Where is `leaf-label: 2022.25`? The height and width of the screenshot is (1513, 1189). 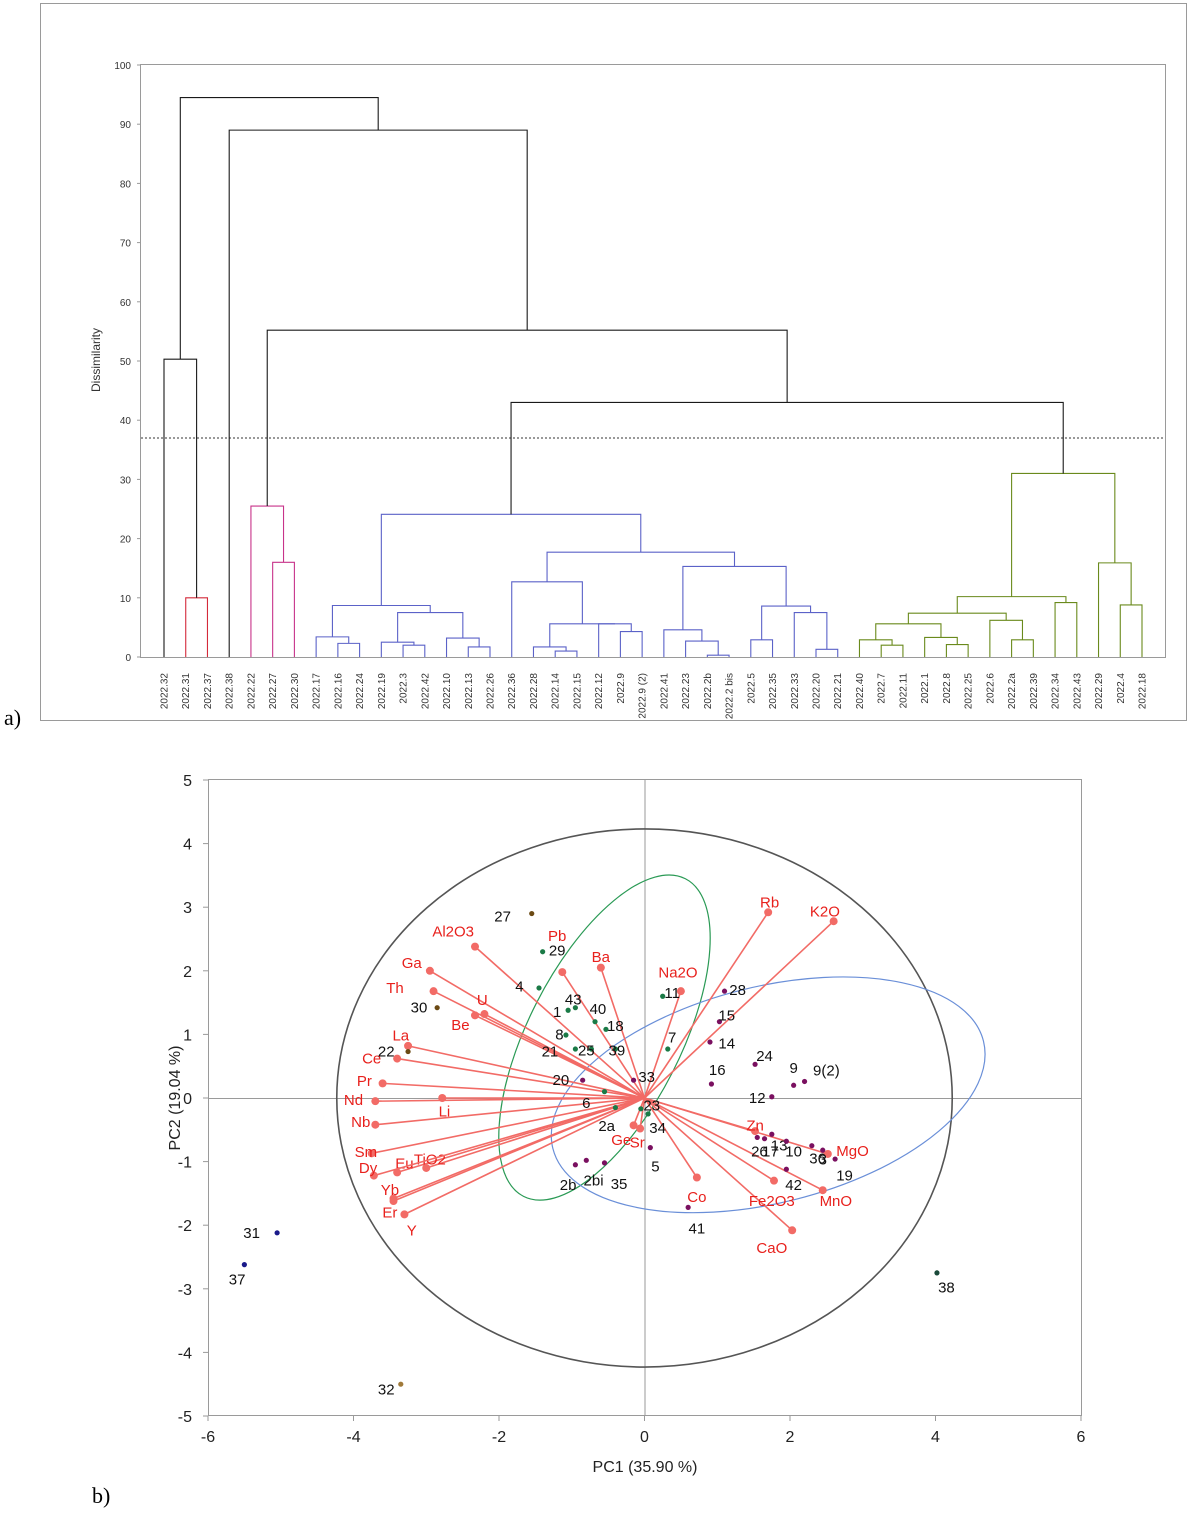
leaf-label: 2022.25 is located at coordinates (969, 691).